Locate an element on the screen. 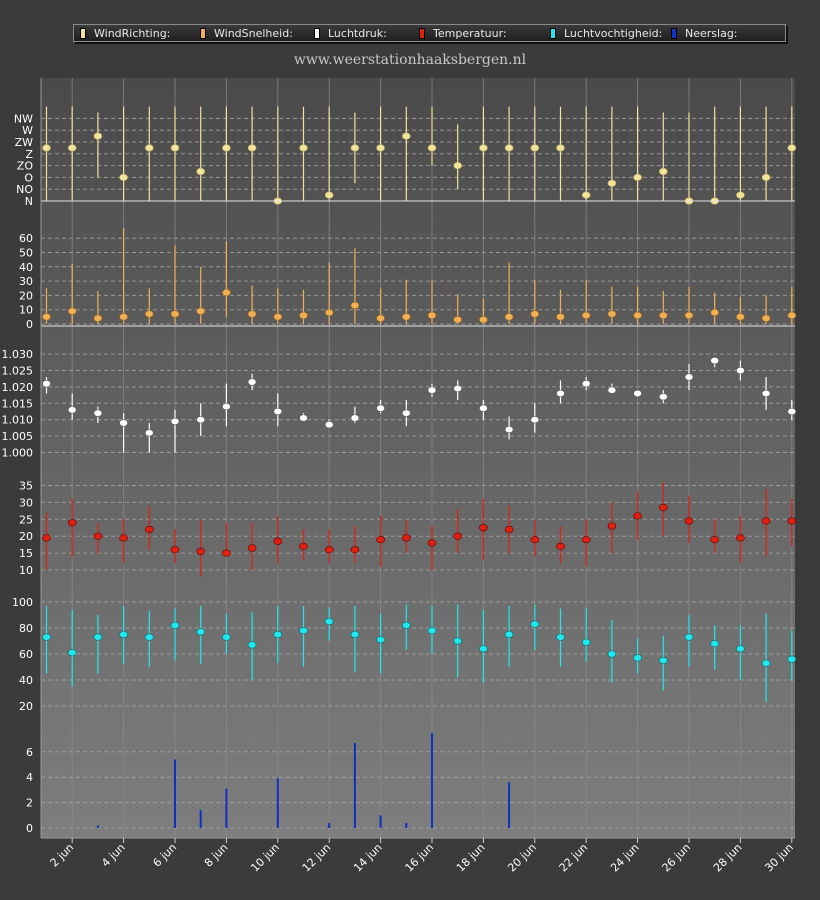 The width and height of the screenshot is (820, 900). legend-label: WindRichting: is located at coordinates (132, 33).